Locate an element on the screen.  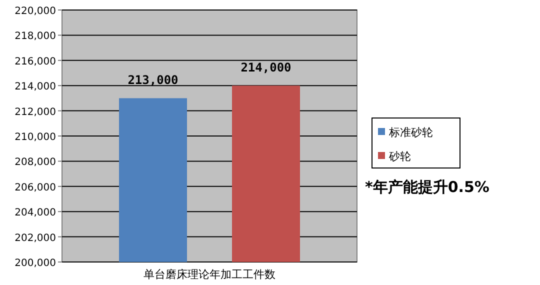
x-tick-label: 单台磨床理论年加工工件数 is located at coordinates (210, 274).